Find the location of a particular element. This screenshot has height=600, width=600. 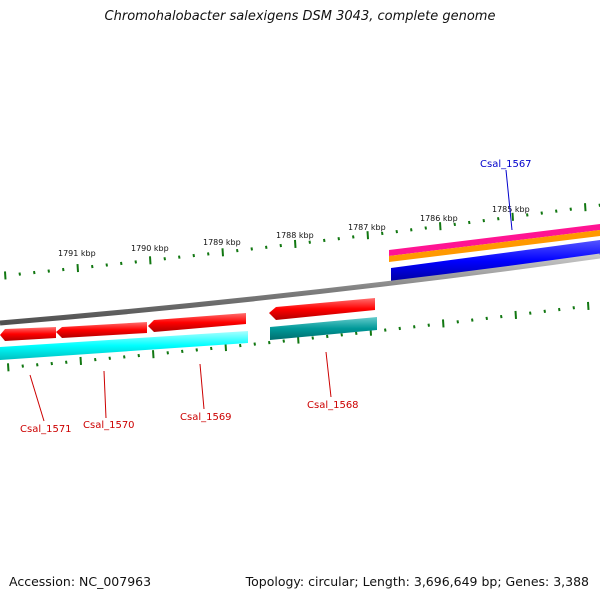

outer-tick-ring is located at coordinates (302, 241).